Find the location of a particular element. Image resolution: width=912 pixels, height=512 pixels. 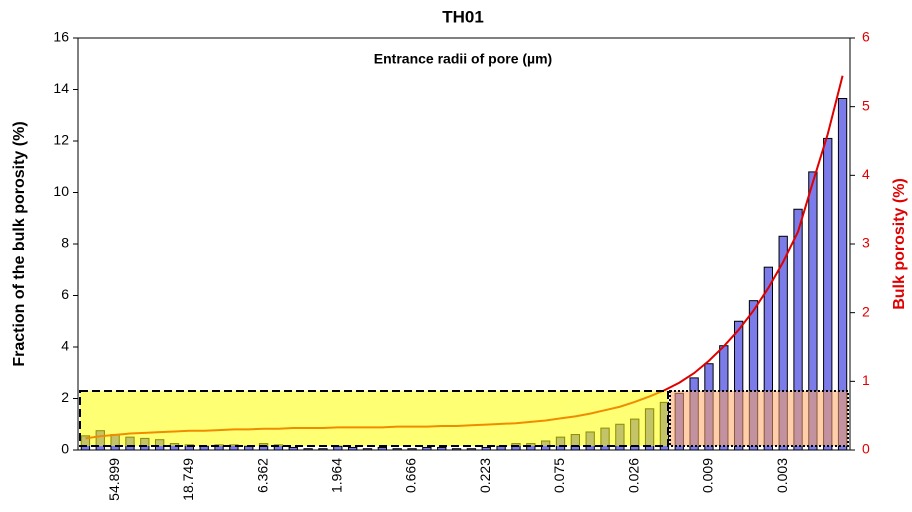

y2-tick-label: 2 is located at coordinates (866, 311).